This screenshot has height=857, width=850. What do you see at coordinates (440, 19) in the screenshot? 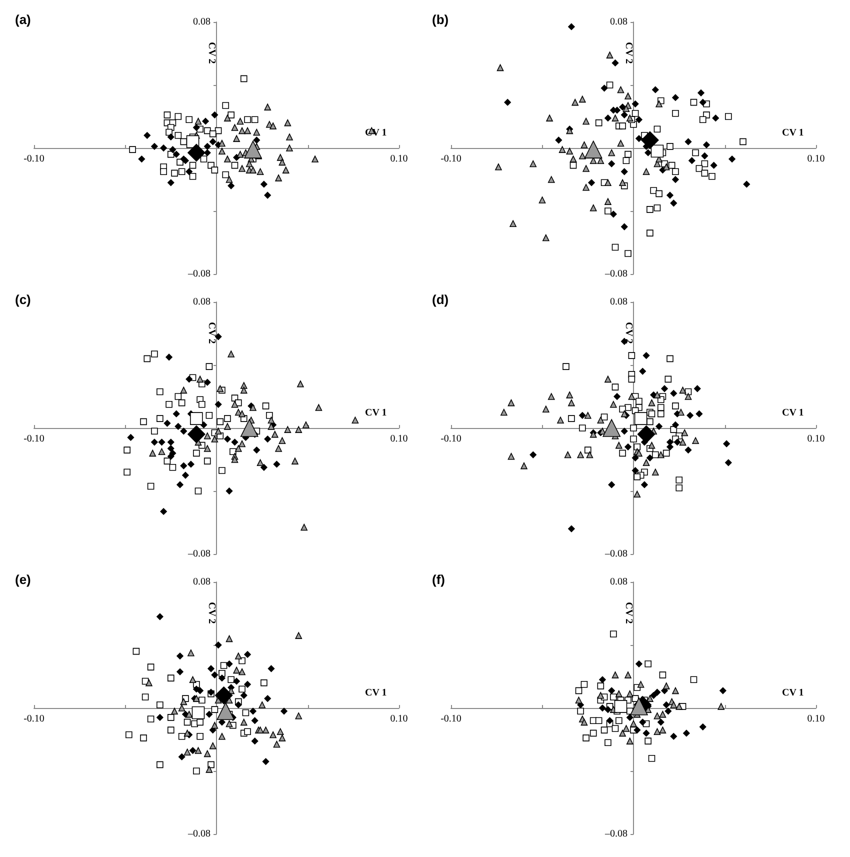
I see `chart-title: (b)` at bounding box center [440, 19].